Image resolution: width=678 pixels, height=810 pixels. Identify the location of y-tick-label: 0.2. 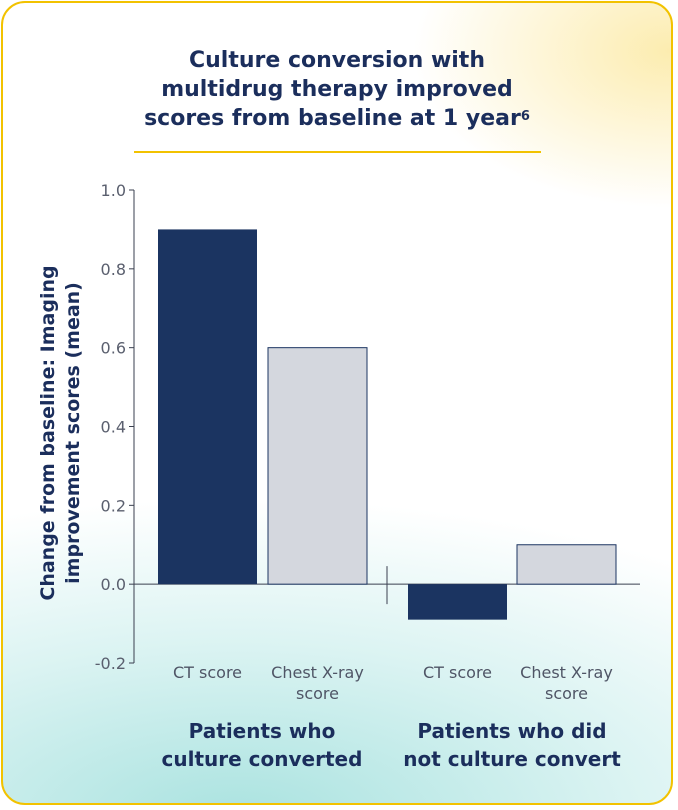
(113, 505).